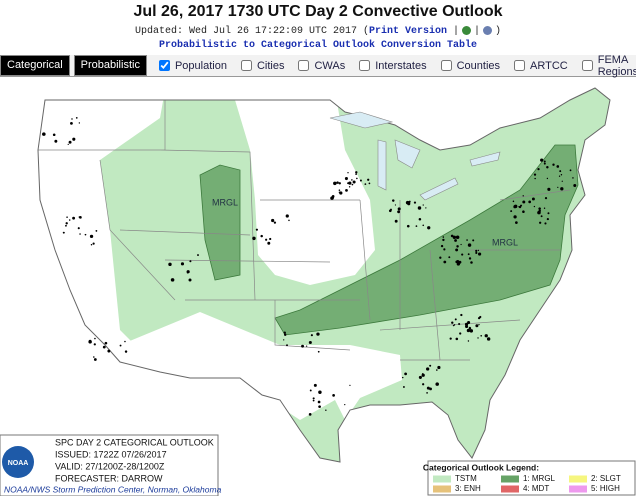 The height and width of the screenshot is (496, 636). What do you see at coordinates (407, 32) in the screenshot?
I see `print-link: Print Version` at bounding box center [407, 32].